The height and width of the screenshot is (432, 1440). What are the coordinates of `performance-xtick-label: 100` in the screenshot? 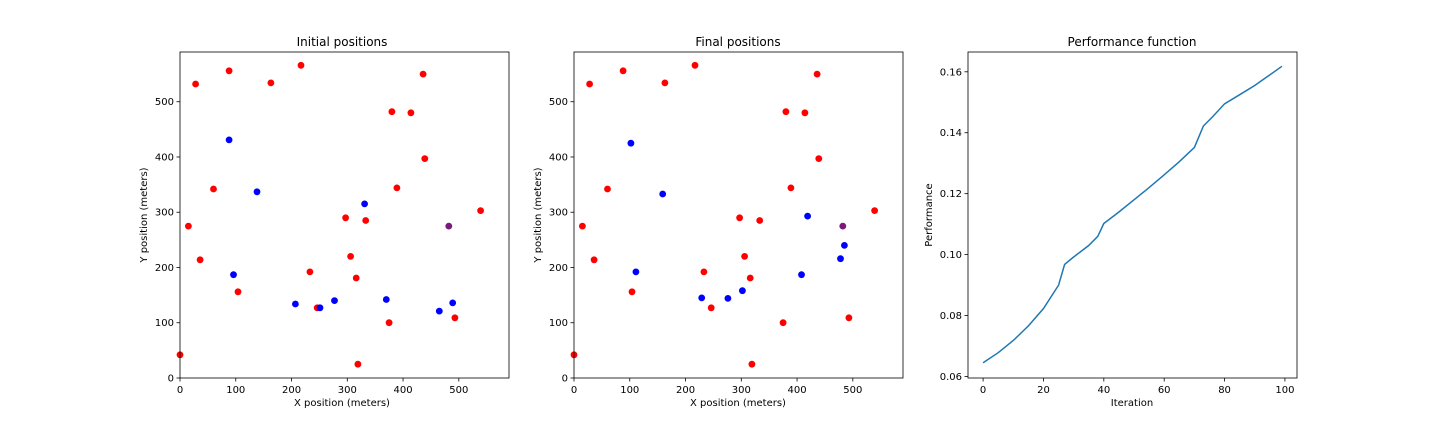 It's located at (1284, 390).